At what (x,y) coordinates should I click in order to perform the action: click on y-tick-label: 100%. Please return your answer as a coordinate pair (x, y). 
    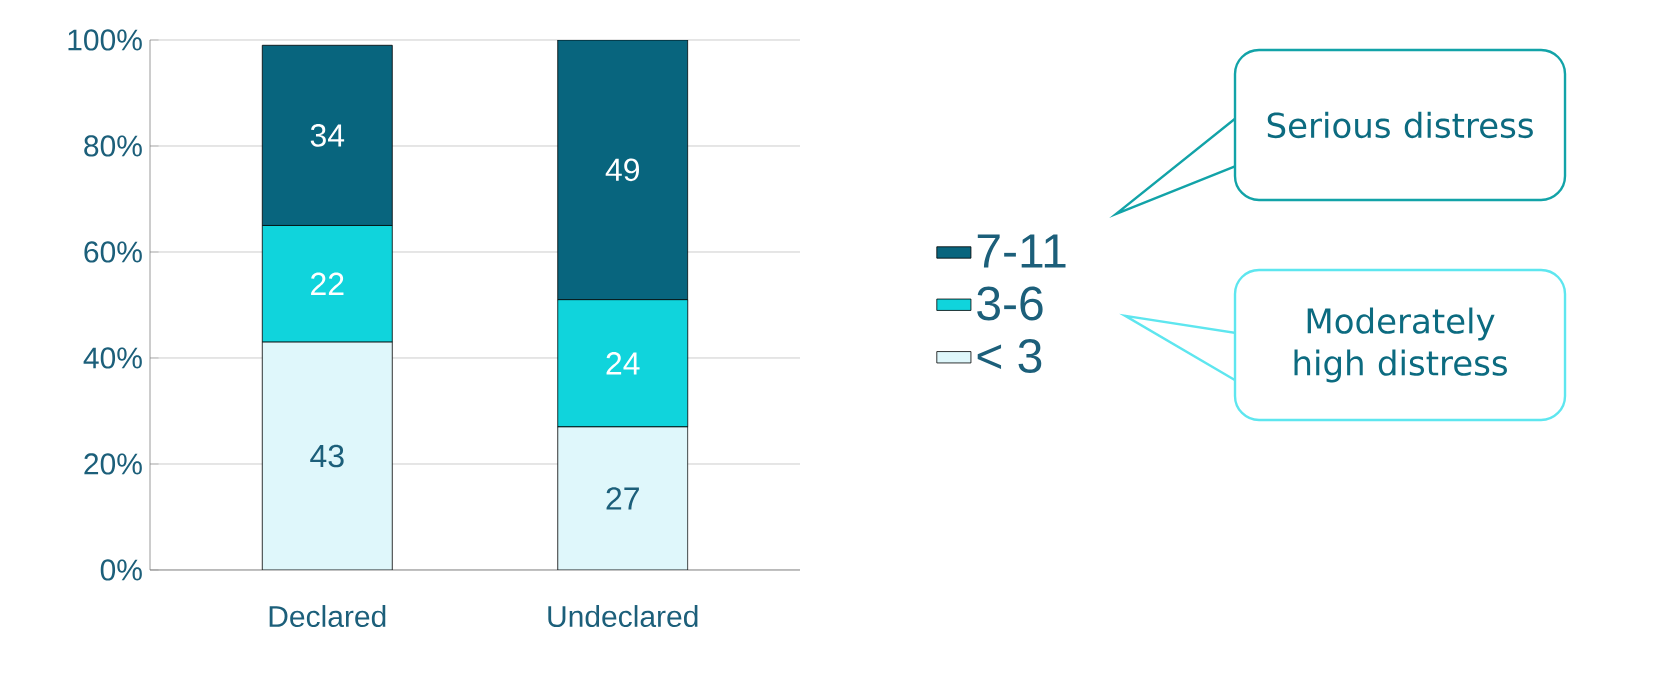
    Looking at the image, I should click on (105, 40).